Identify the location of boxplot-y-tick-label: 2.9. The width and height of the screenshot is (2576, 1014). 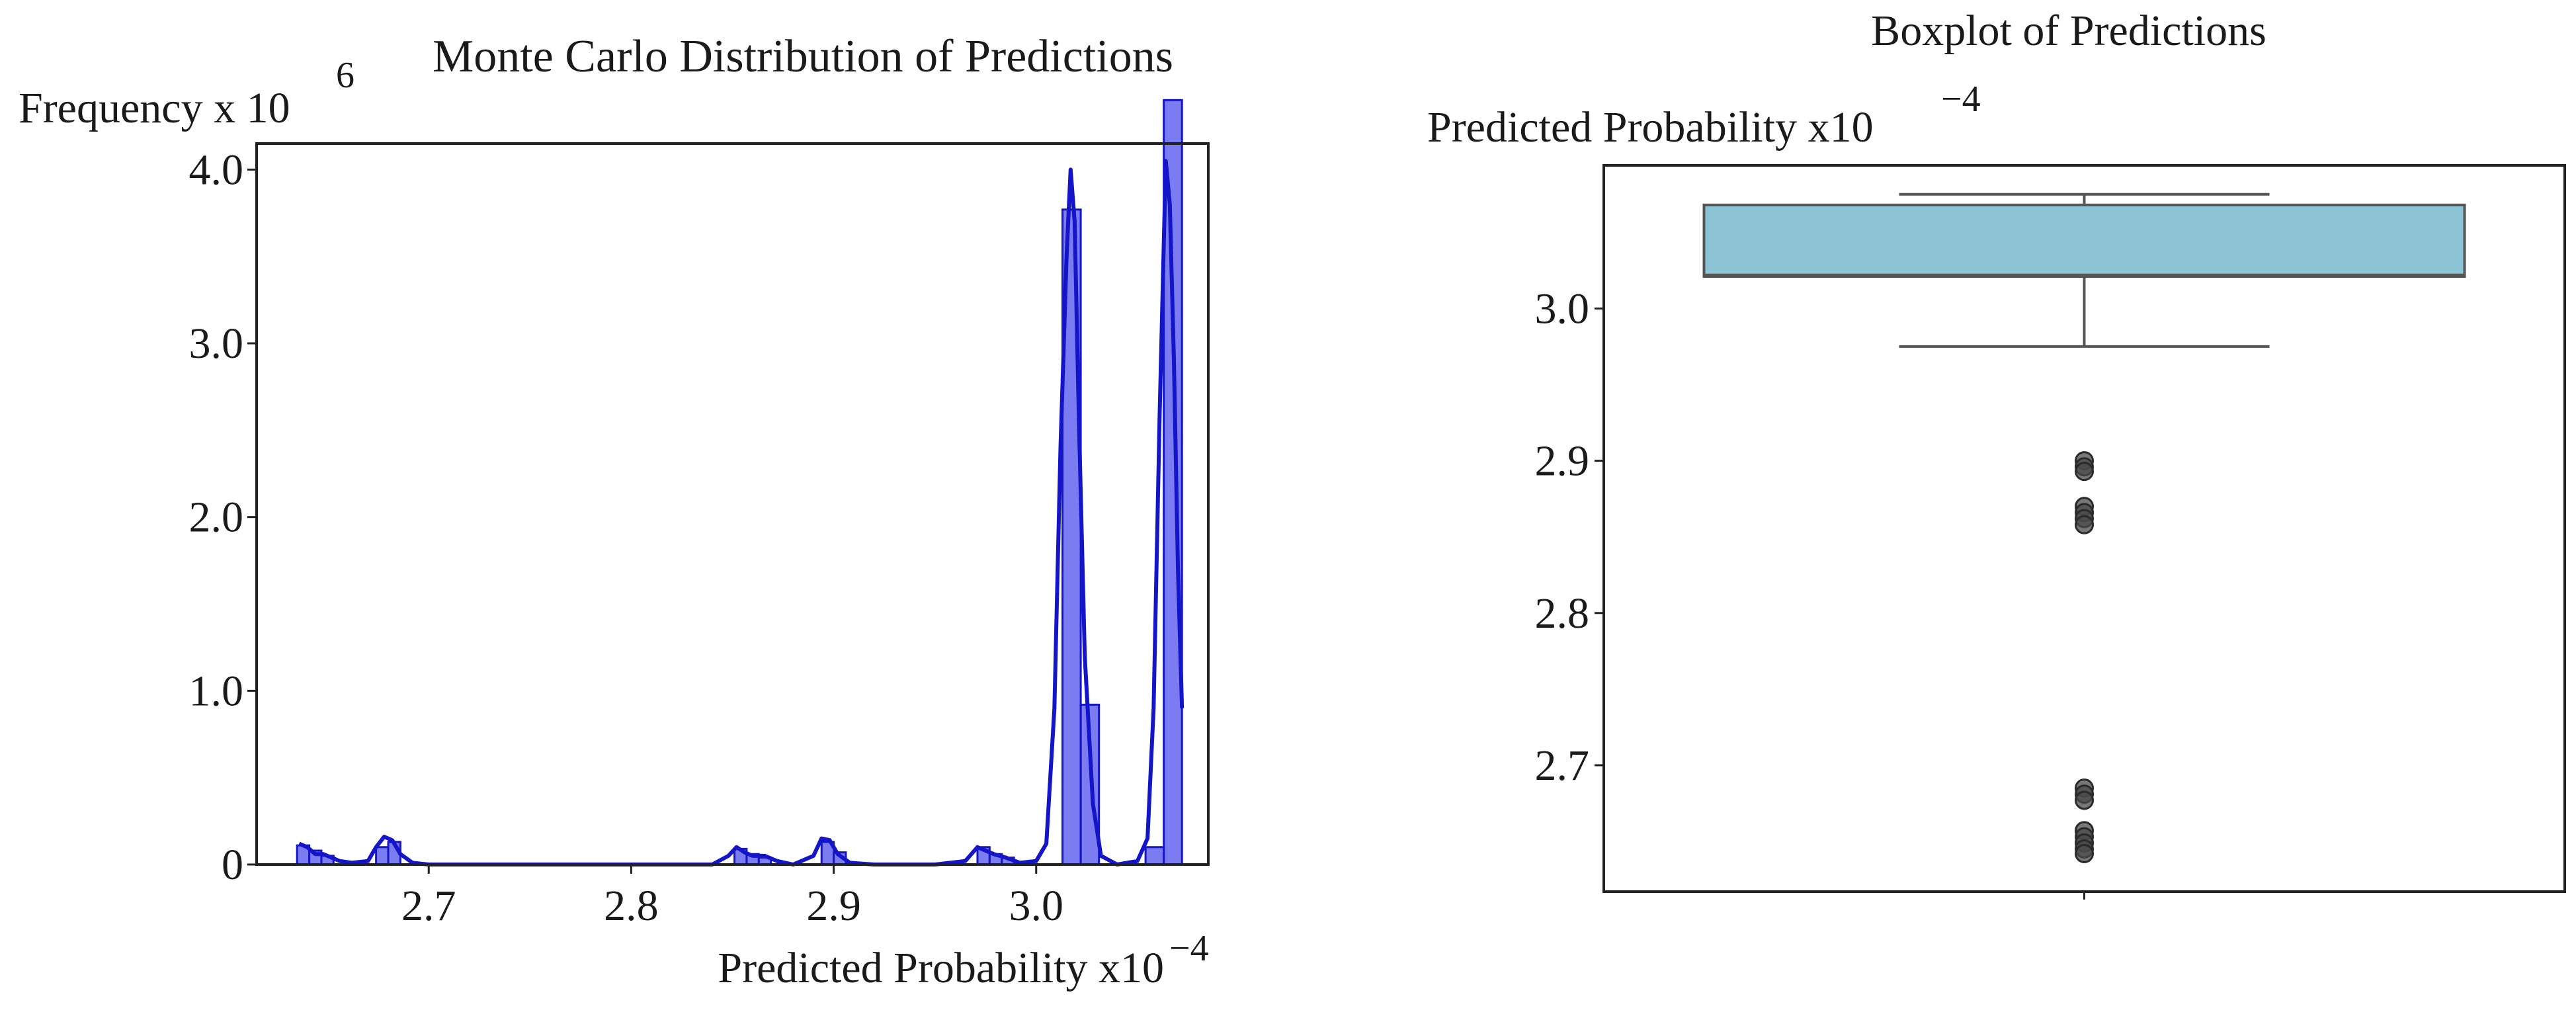
(1562, 461).